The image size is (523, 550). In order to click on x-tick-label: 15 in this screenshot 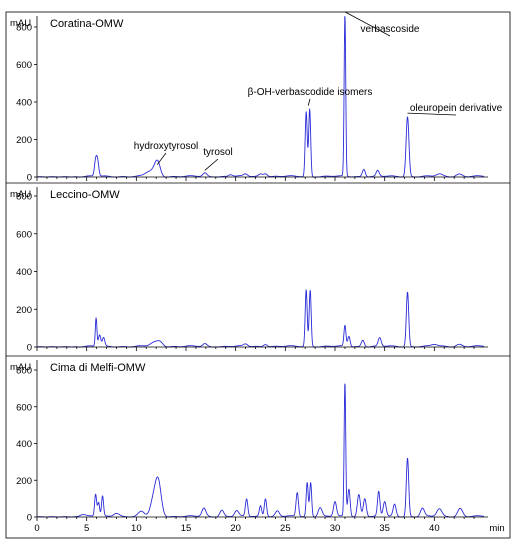, I will do `click(186, 528)`.